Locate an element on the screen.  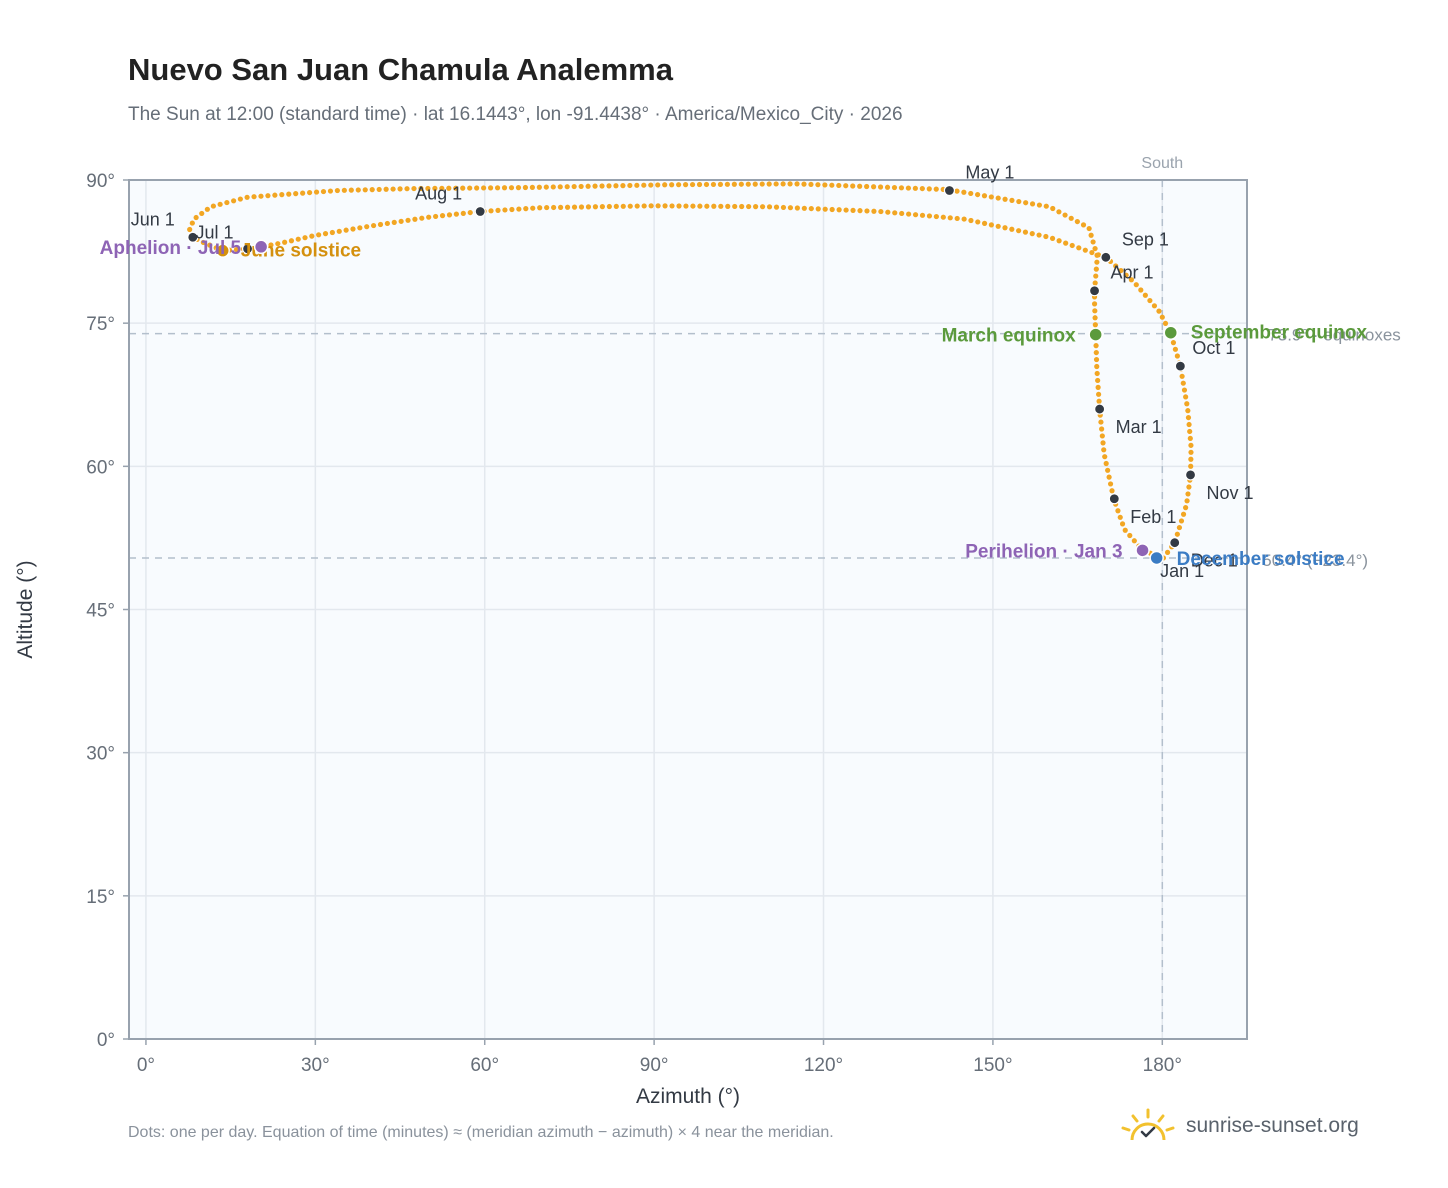
x-tick-label: 0° is located at coordinates (146, 1065).